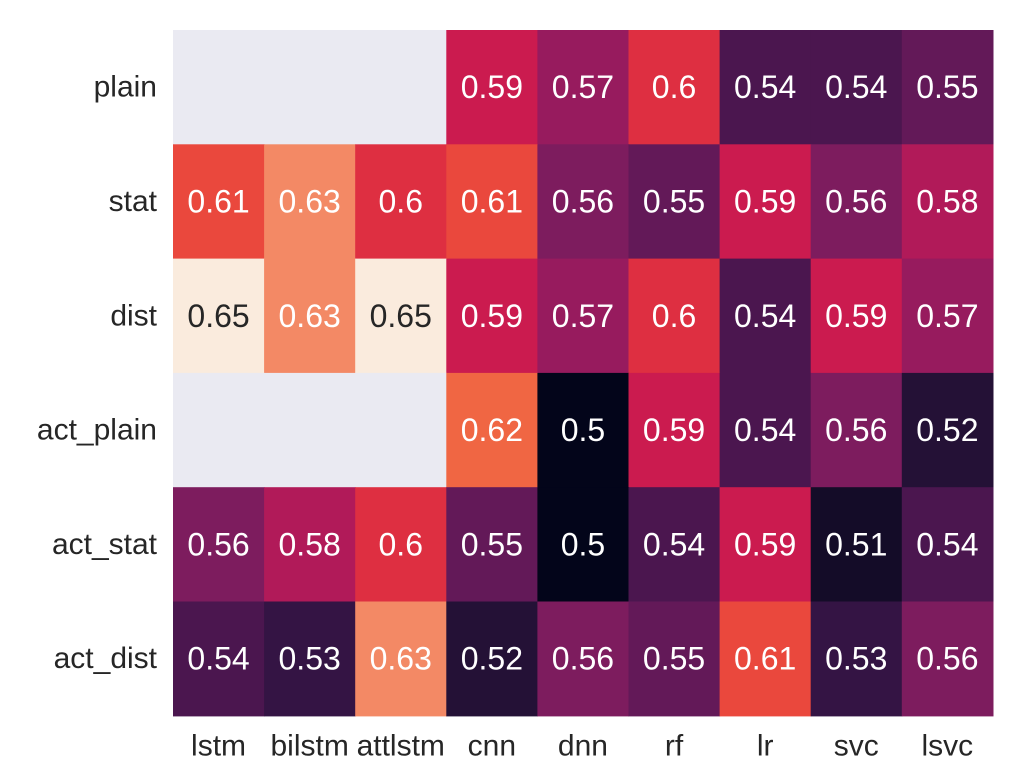 Image resolution: width=1024 pixels, height=780 pixels. I want to click on x-tick-label: lsvc, so click(948, 745).